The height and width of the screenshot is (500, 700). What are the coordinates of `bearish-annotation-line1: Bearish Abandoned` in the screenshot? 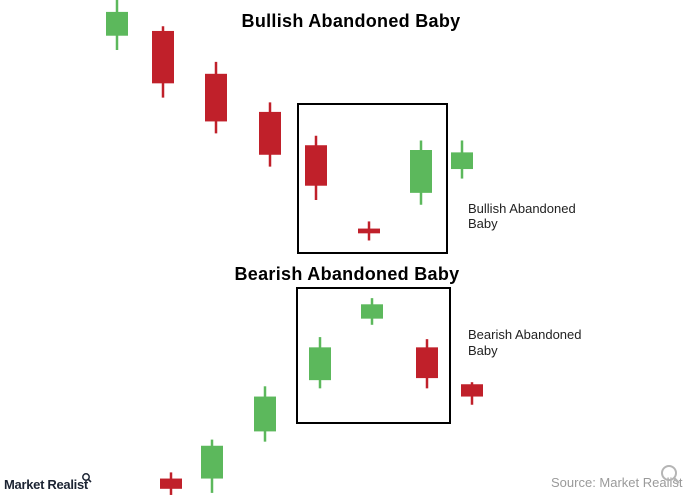 It's located at (524, 334).